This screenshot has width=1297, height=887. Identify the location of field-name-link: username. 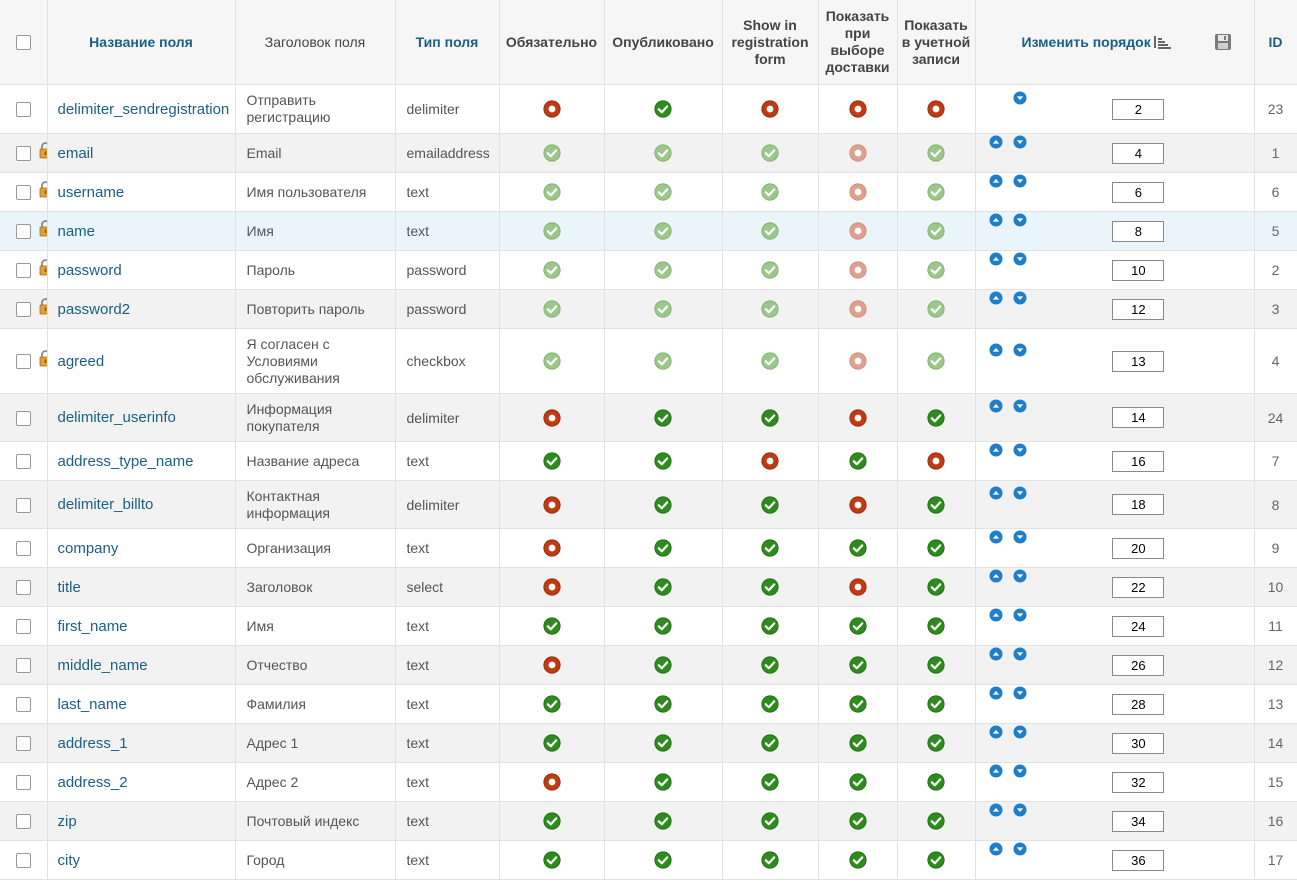
(141, 192).